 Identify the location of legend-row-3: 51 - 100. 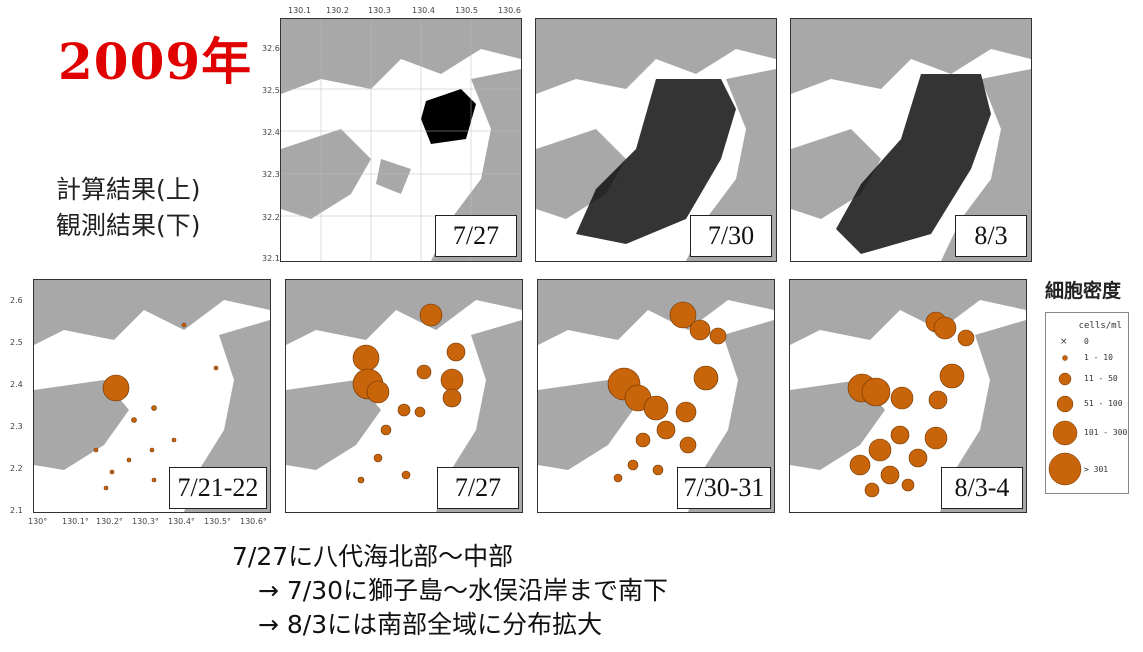
(1087, 404).